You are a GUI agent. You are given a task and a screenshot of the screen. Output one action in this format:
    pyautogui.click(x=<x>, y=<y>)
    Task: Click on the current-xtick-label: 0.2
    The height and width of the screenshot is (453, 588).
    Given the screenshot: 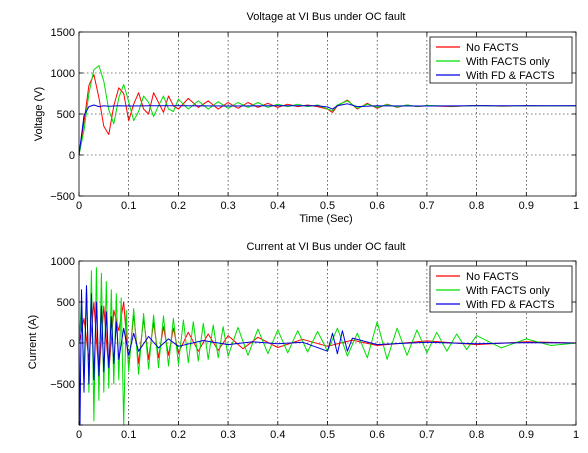 What is the action you would take?
    pyautogui.click(x=178, y=435)
    